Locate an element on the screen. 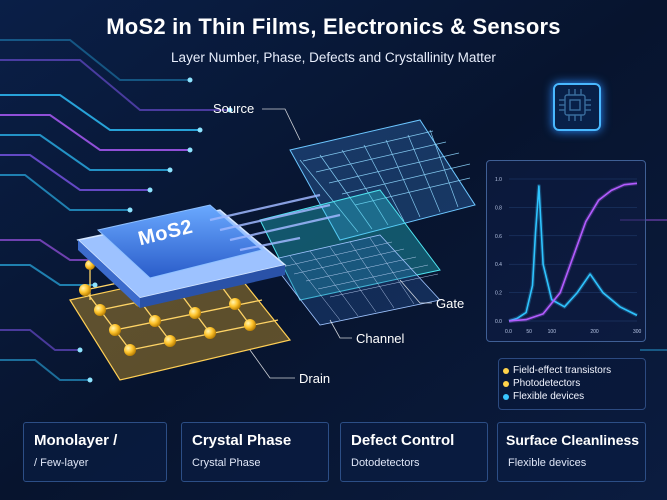 This screenshot has width=667, height=500. chart-panel: 1.0 0.8 0.6 0.4 0.2 0.0 0.0 50 100 200 300 is located at coordinates (566, 251).